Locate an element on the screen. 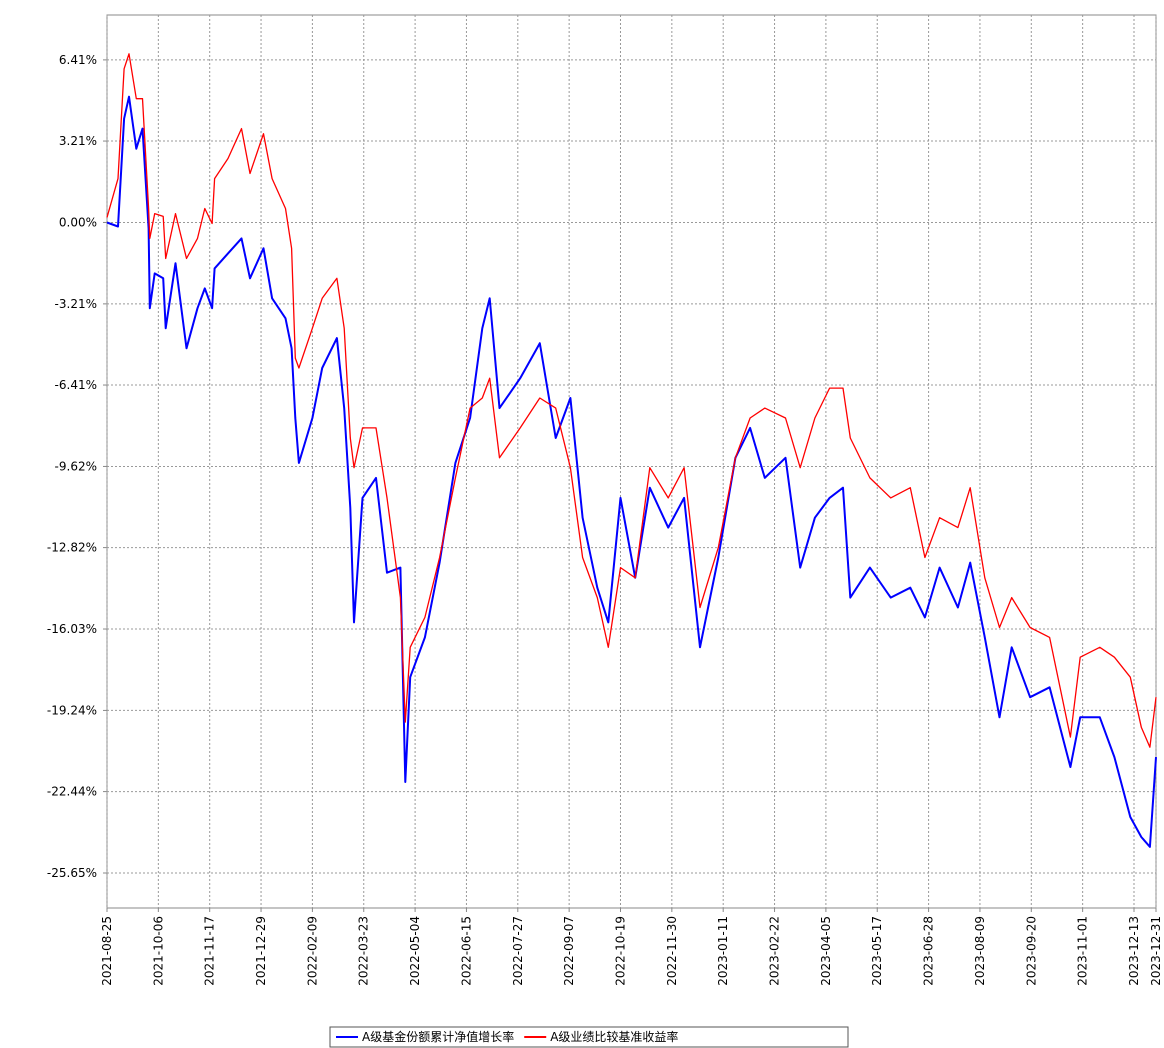  y-tick-label: -16.03% is located at coordinates (72, 629).